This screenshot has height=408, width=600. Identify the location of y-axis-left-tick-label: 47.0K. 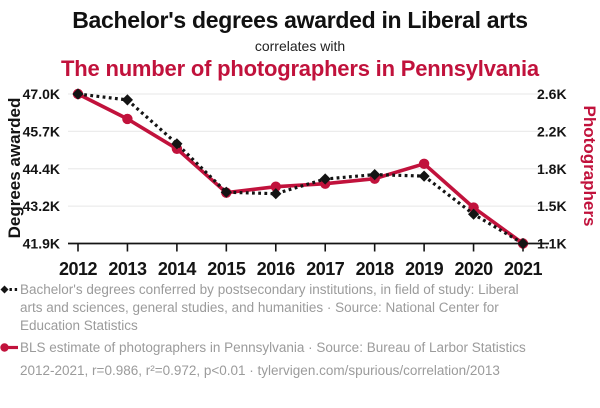
(41, 94).